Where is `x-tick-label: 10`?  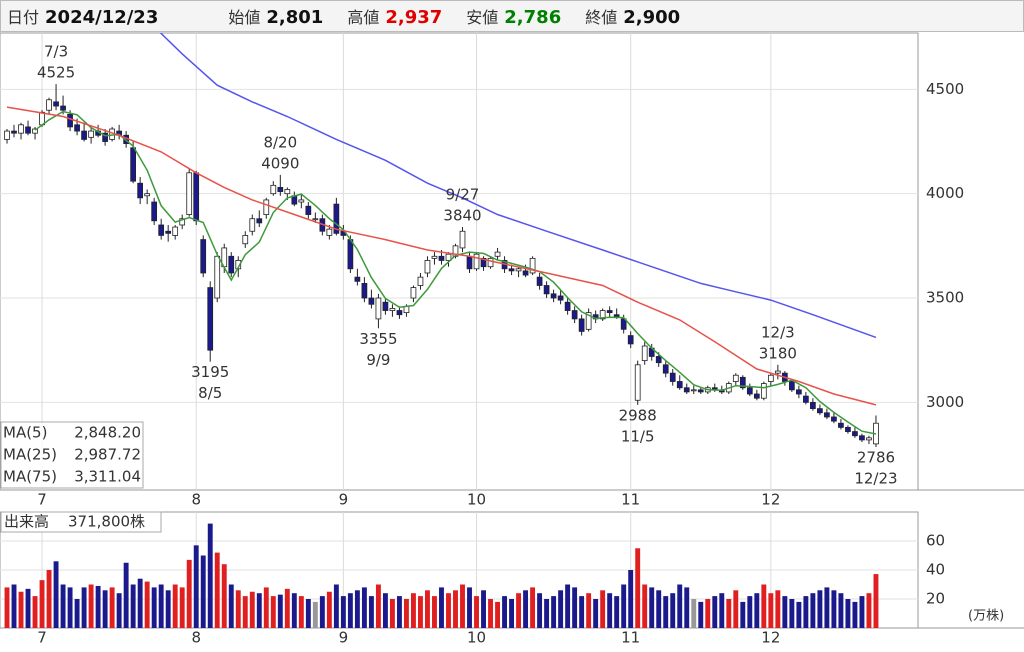 x-tick-label: 10 is located at coordinates (476, 500).